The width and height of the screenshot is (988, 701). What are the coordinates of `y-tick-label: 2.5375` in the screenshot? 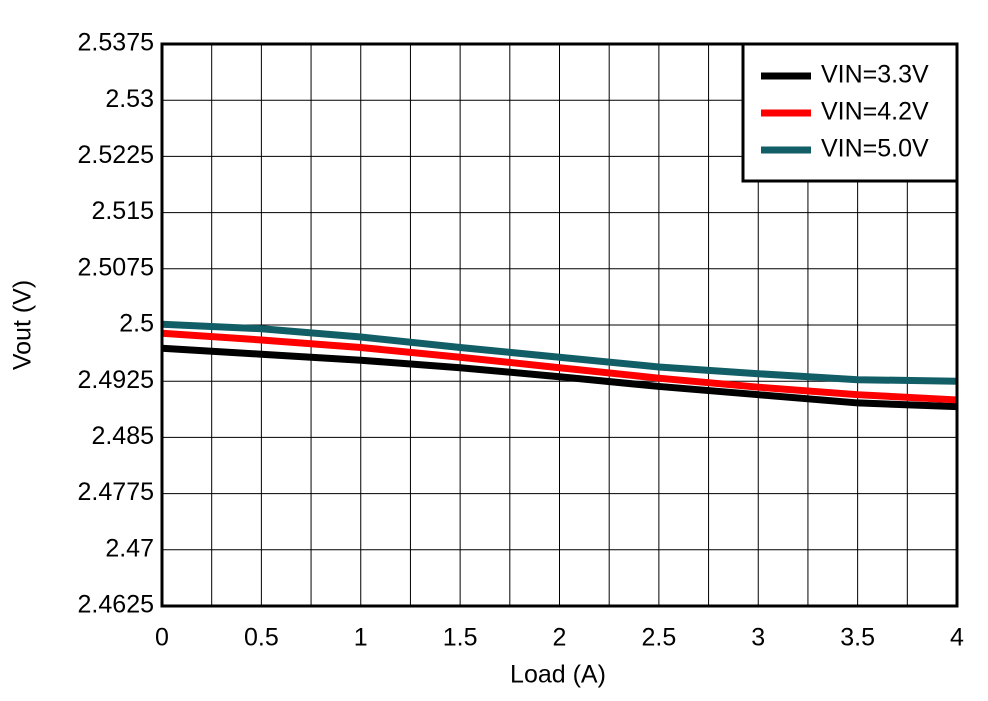 It's located at (116, 43).